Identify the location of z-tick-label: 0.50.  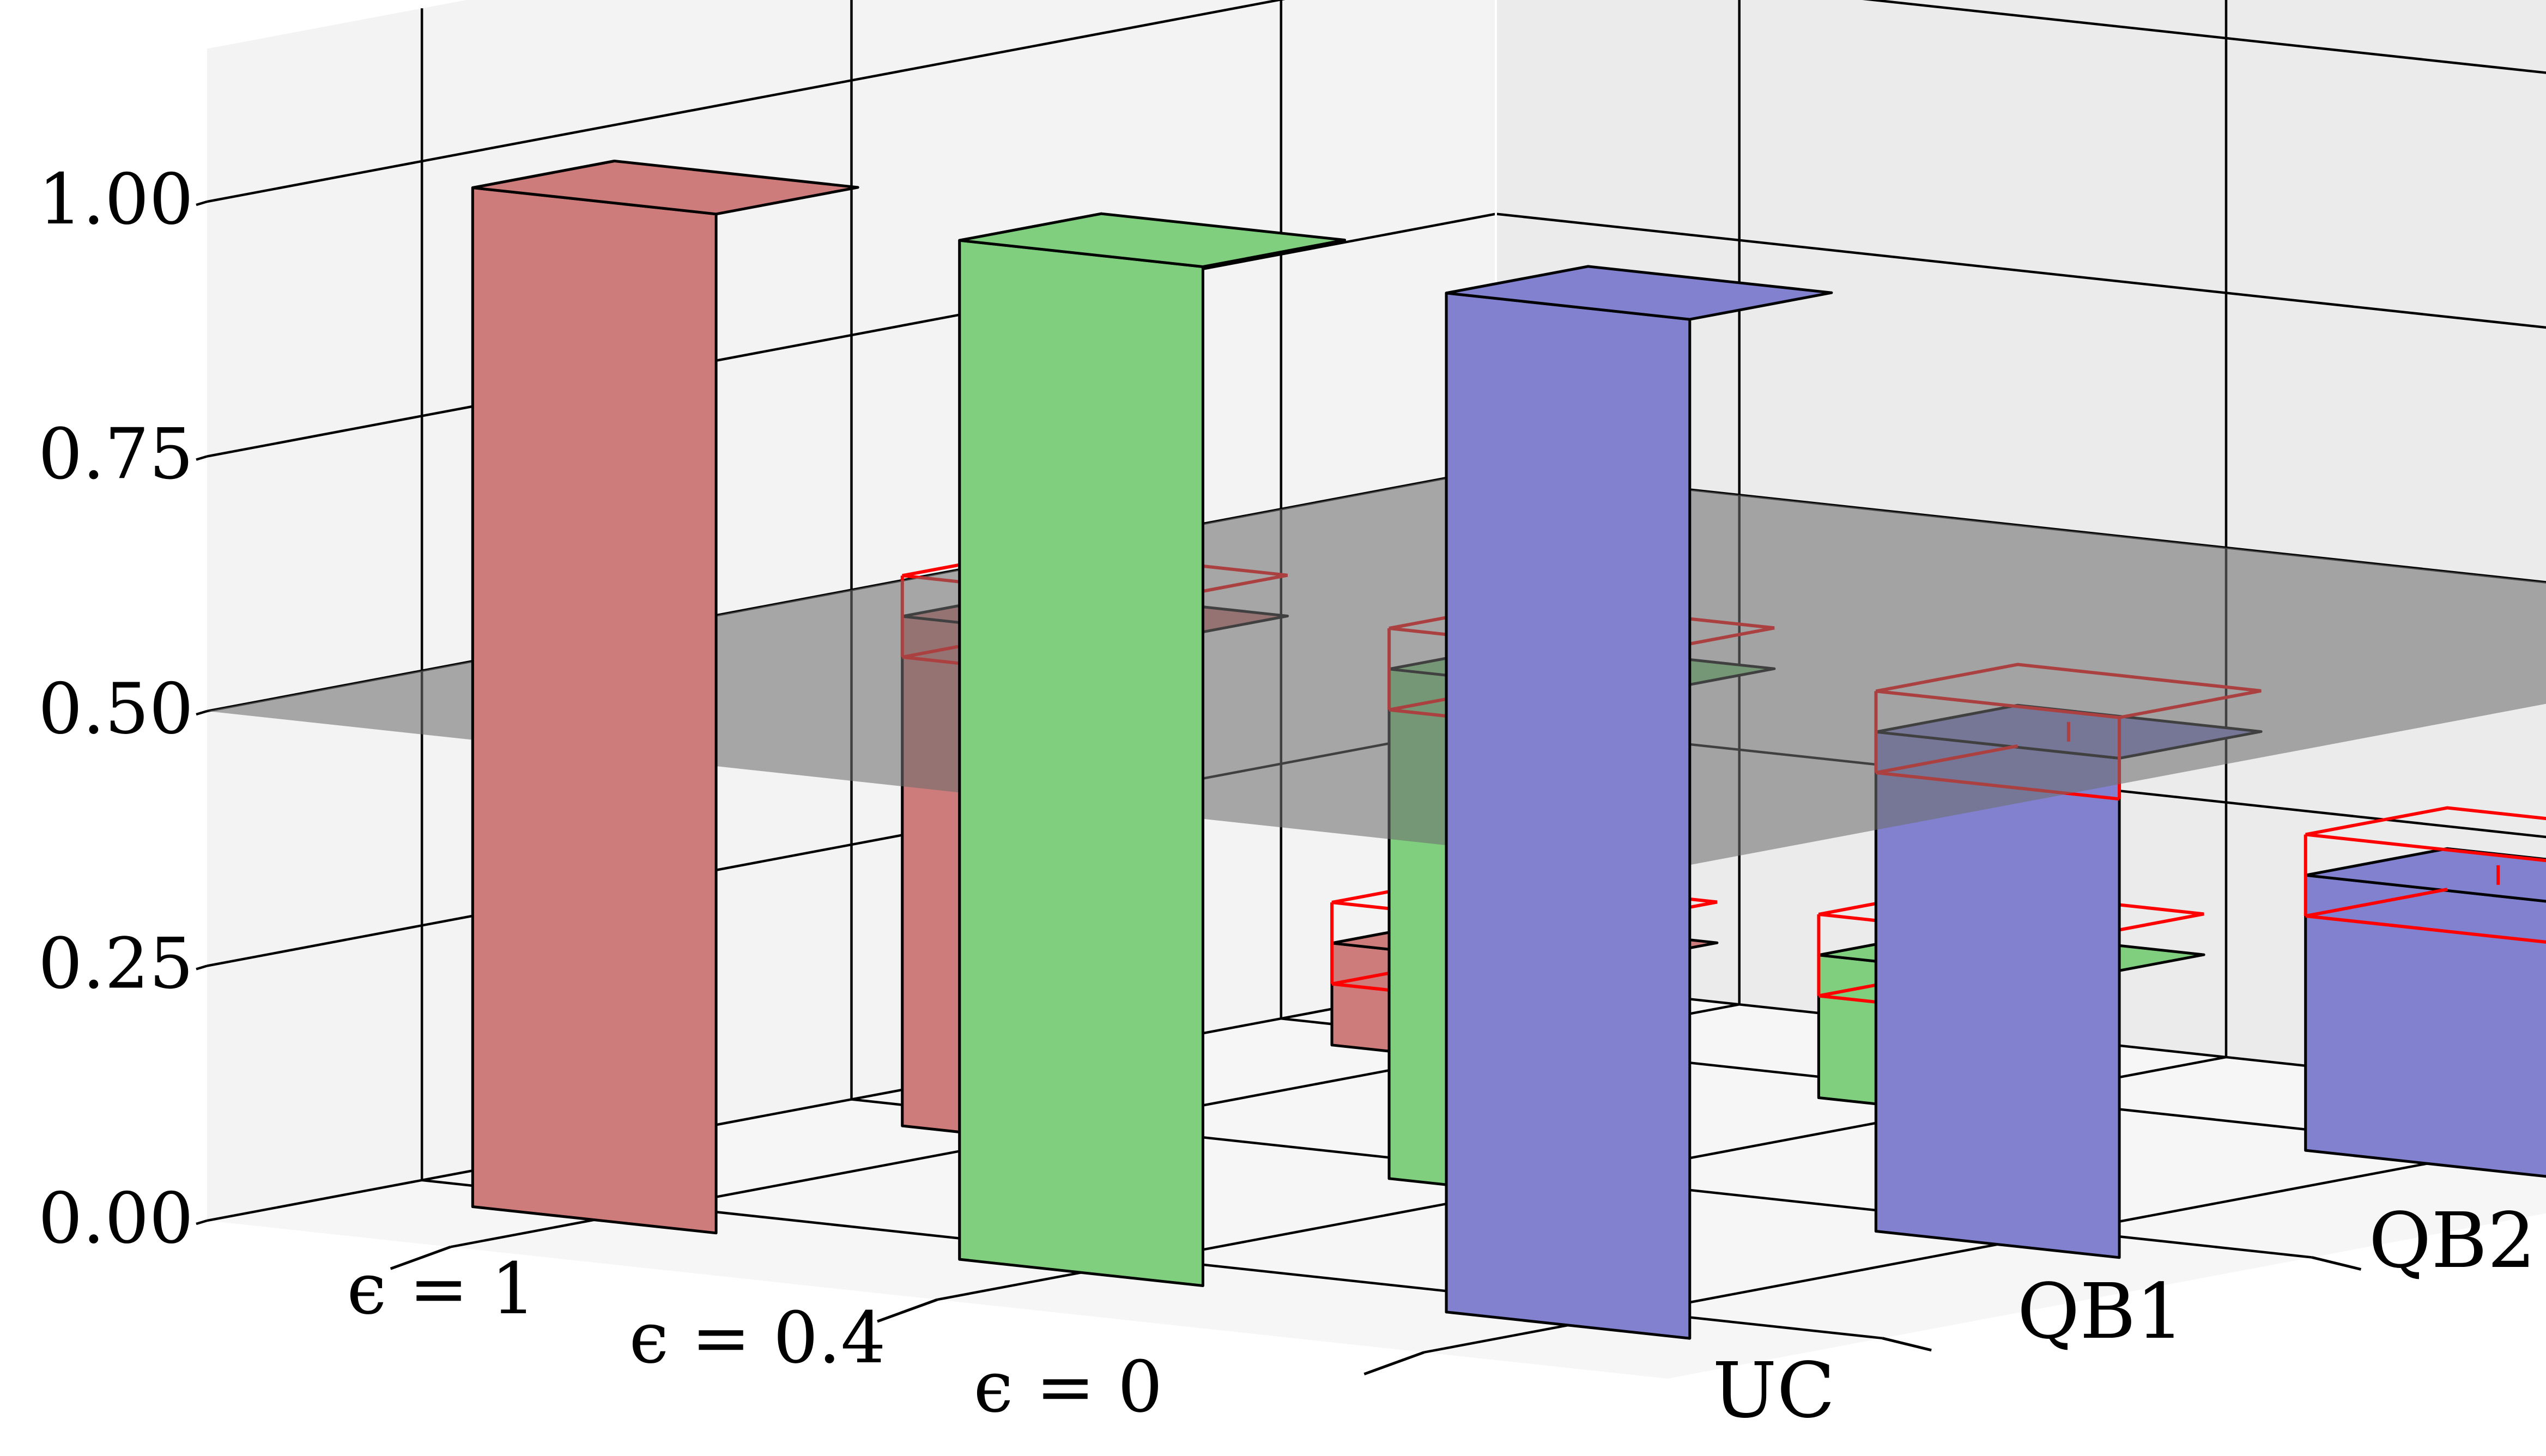
(116, 709).